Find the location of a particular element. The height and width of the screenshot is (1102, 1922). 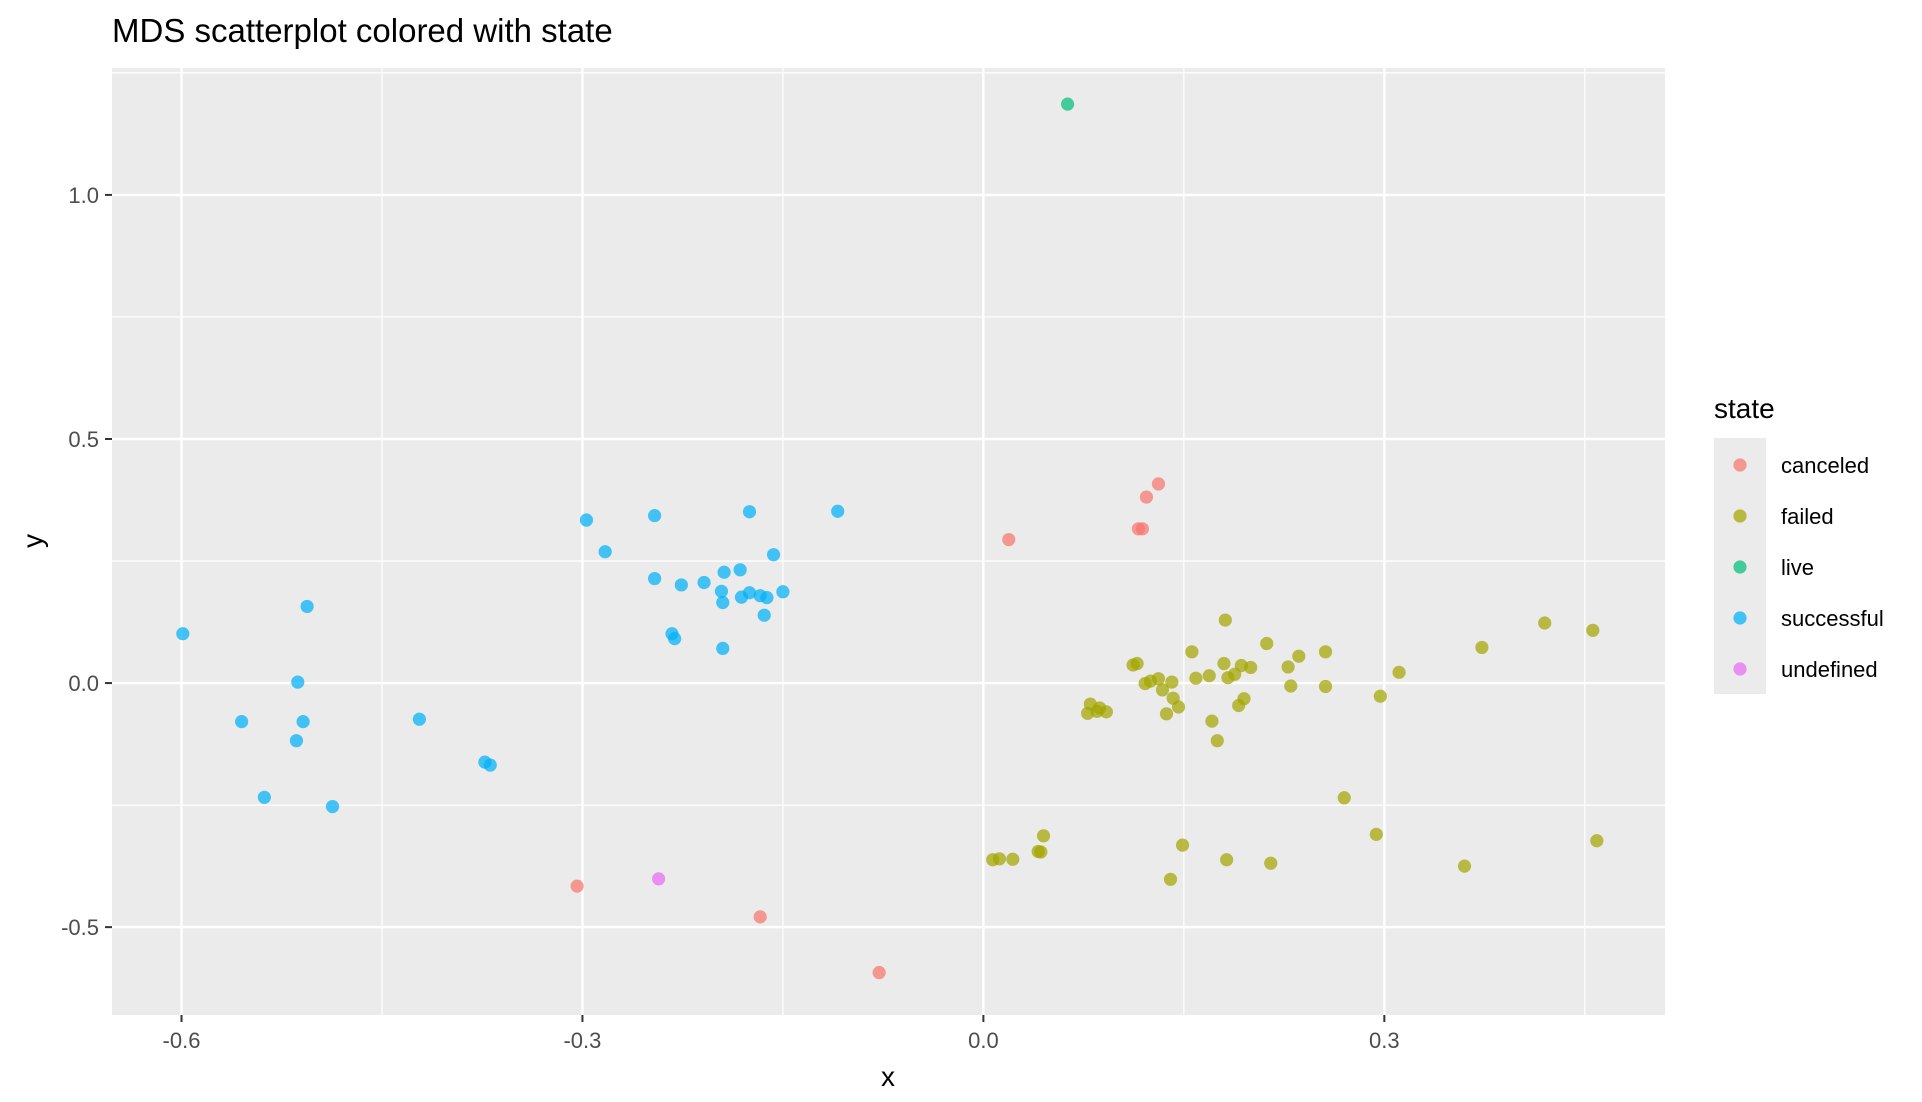

x-tick-label: 0.3 is located at coordinates (1384, 1040).